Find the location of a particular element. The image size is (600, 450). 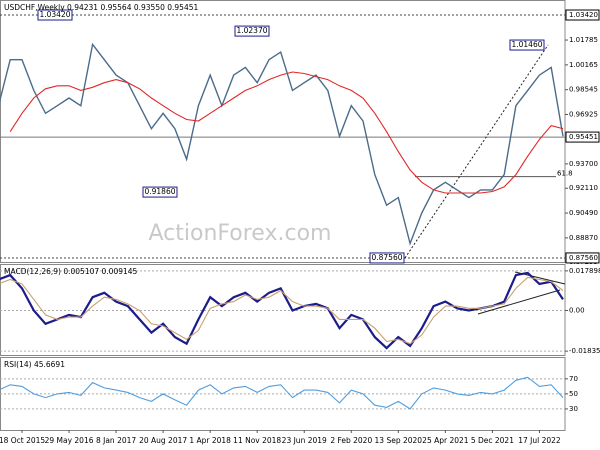

x-tick-label: 23 Jun 2019 is located at coordinates (304, 440).